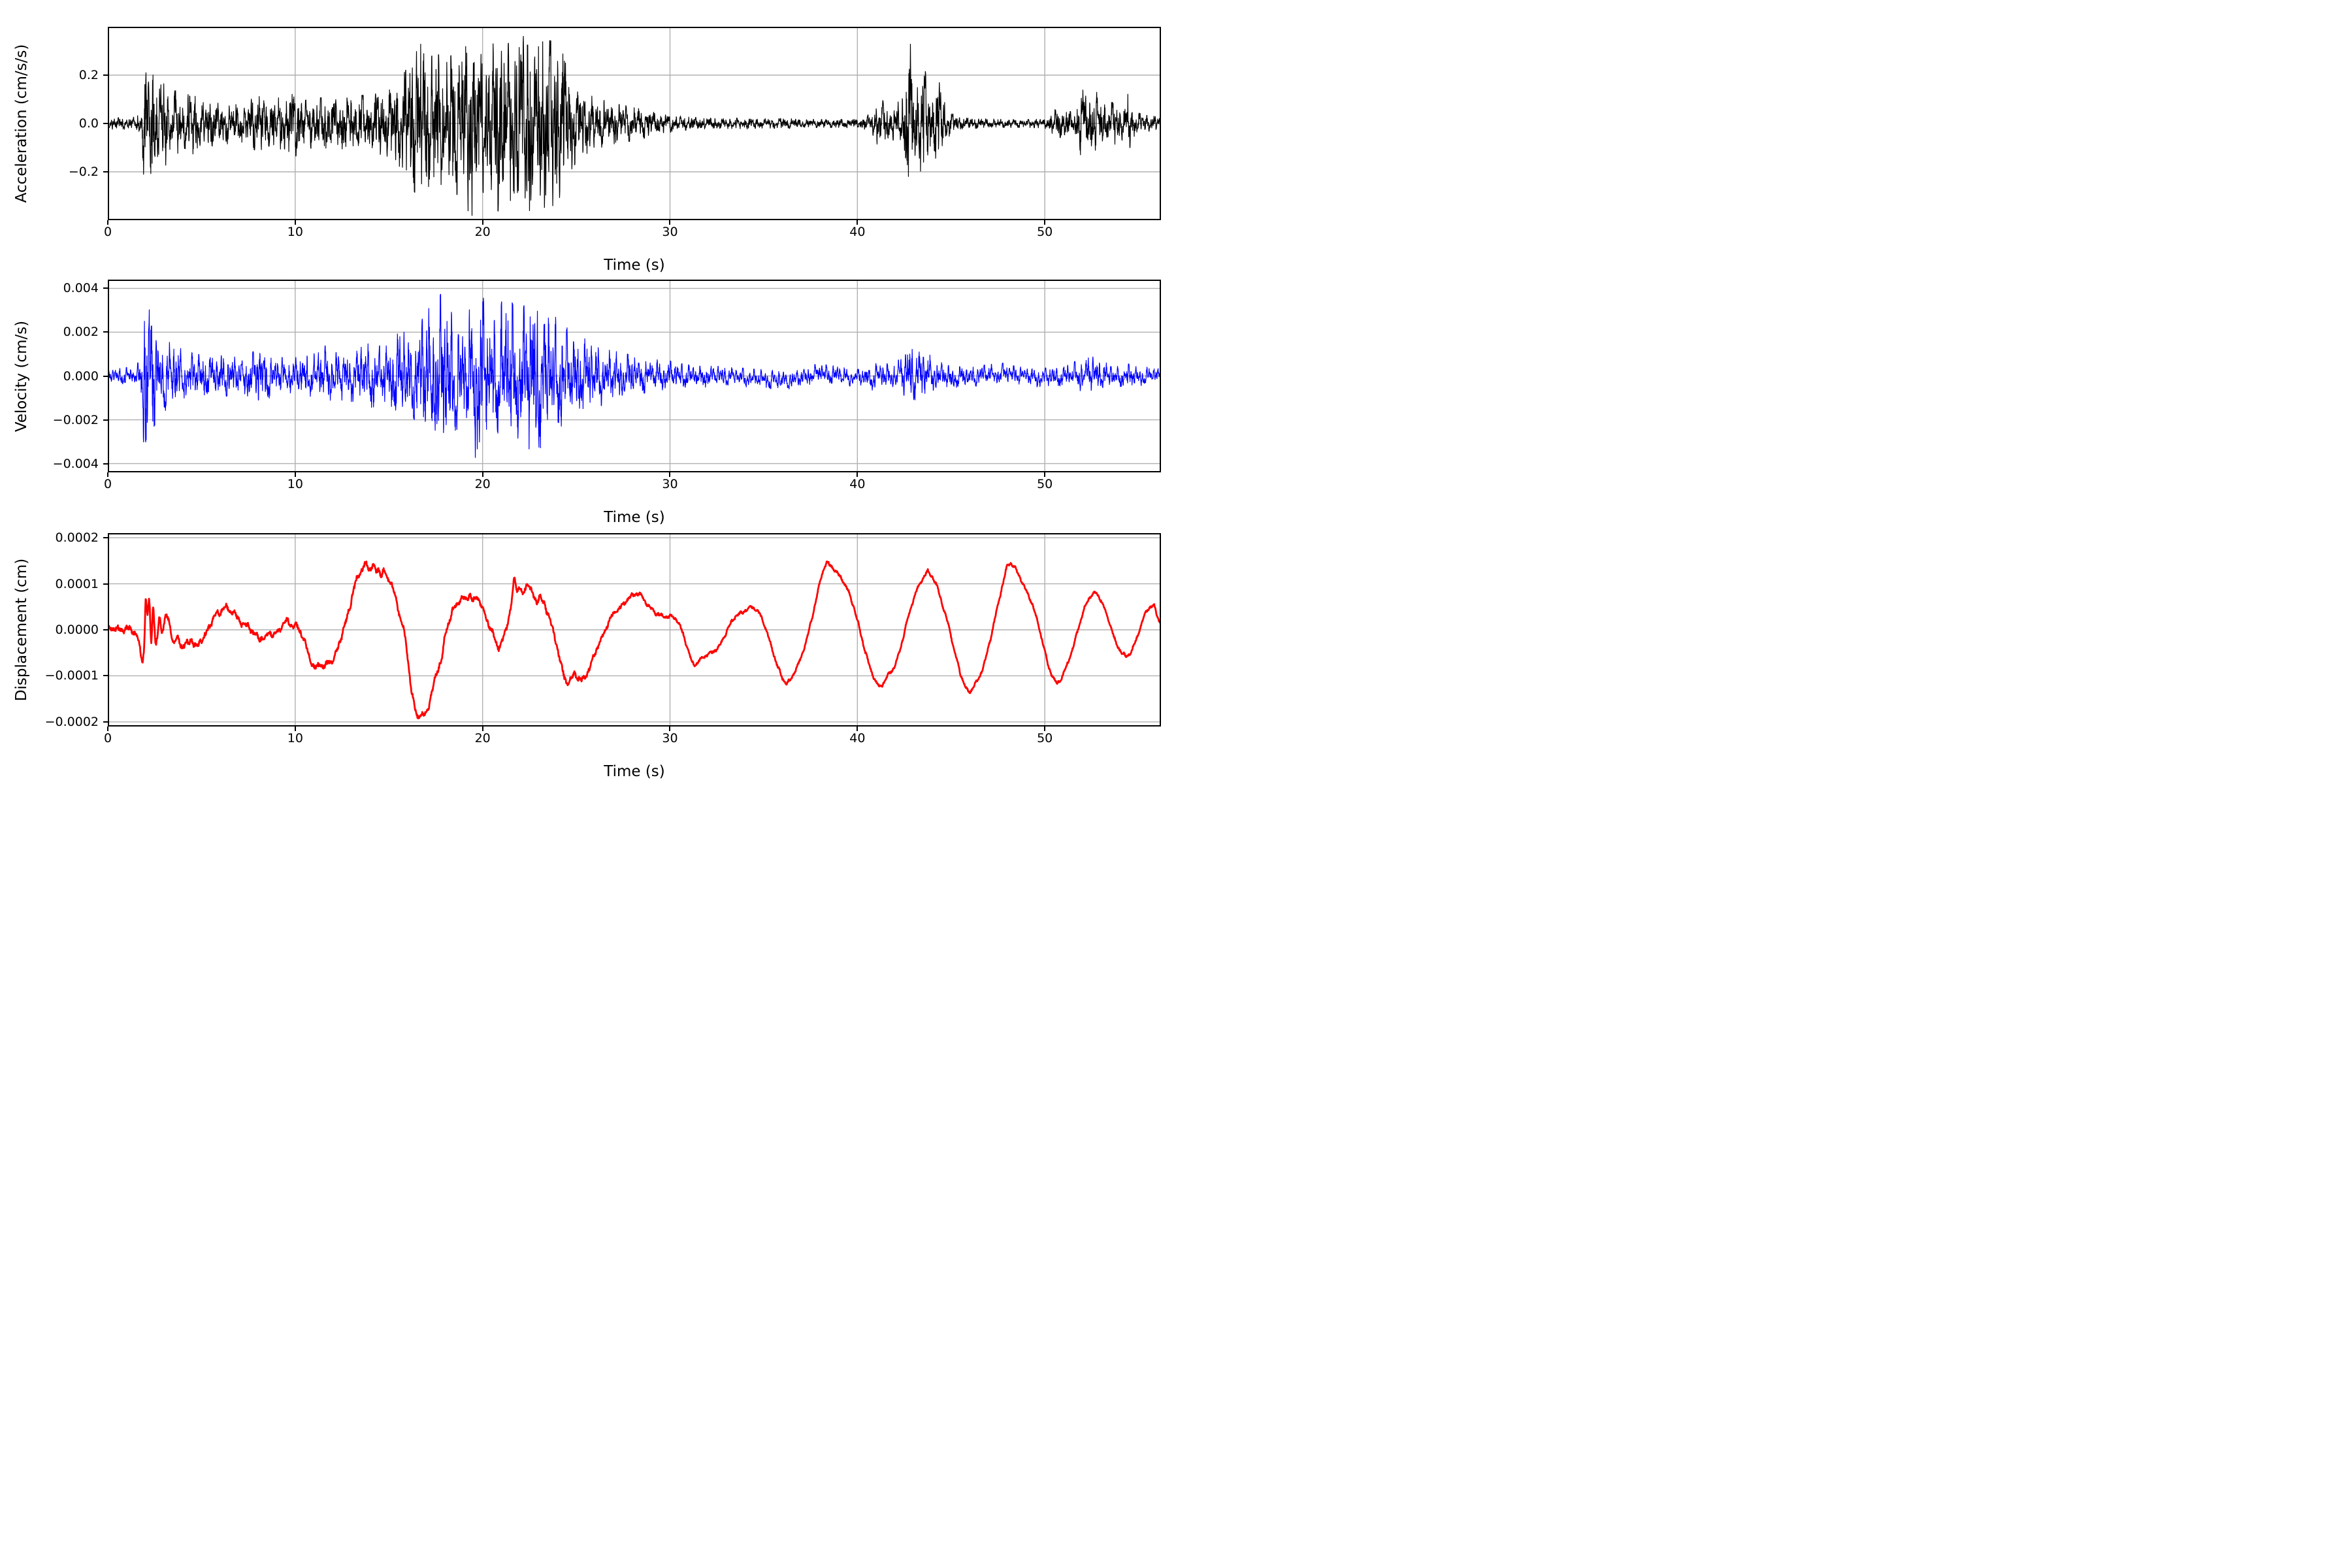  What do you see at coordinates (634, 630) in the screenshot?
I see `displacement-trace-canvas` at bounding box center [634, 630].